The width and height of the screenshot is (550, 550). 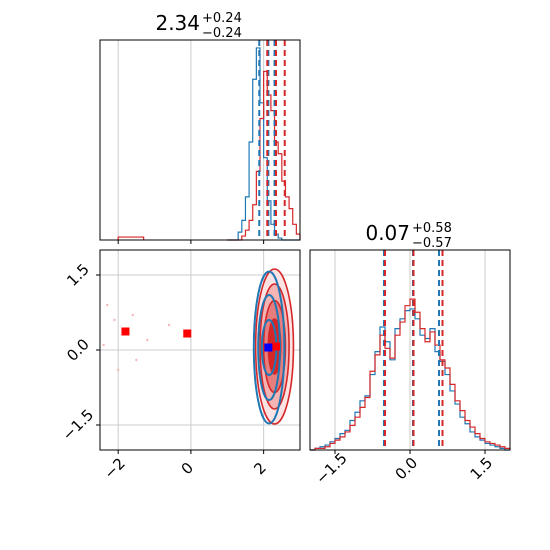 I want to click on histogram-panel-top, so click(x=200, y=141).